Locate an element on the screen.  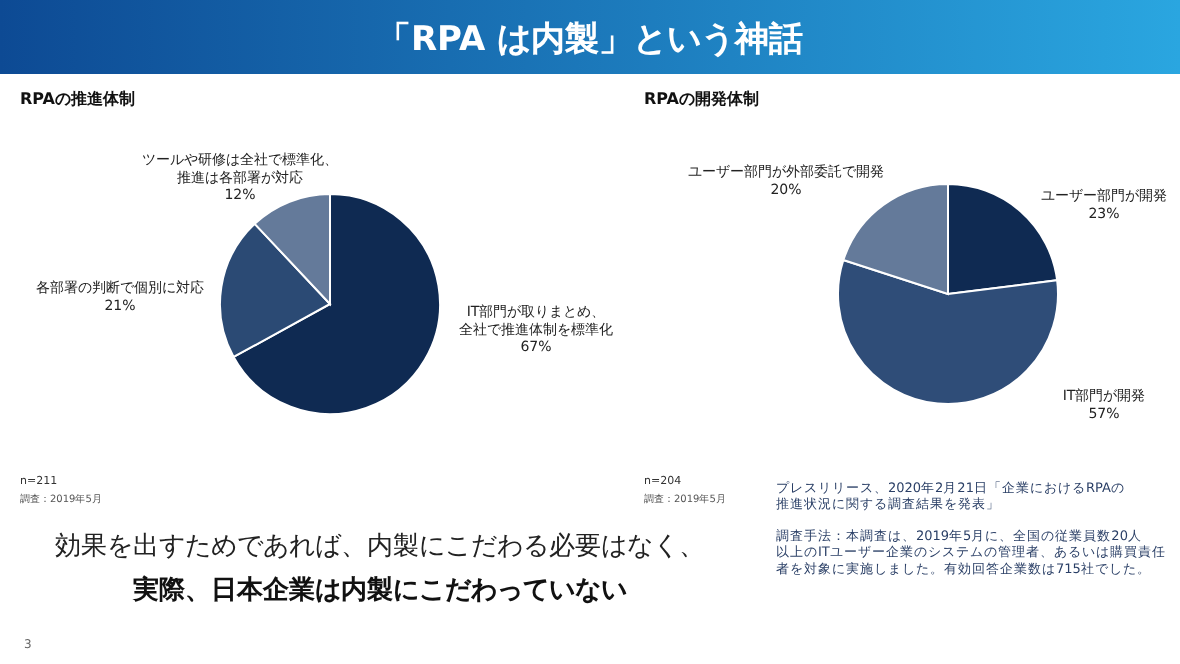
text: 効果を出すためであれば、内製にこだわる必要はなく、 is located at coordinates (380, 547).